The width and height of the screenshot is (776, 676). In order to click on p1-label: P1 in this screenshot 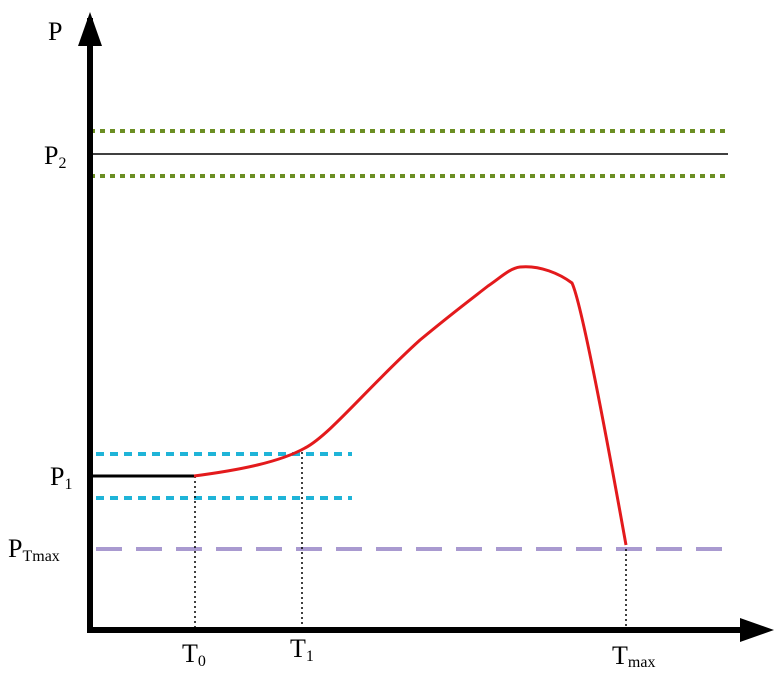, I will do `click(61, 477)`.